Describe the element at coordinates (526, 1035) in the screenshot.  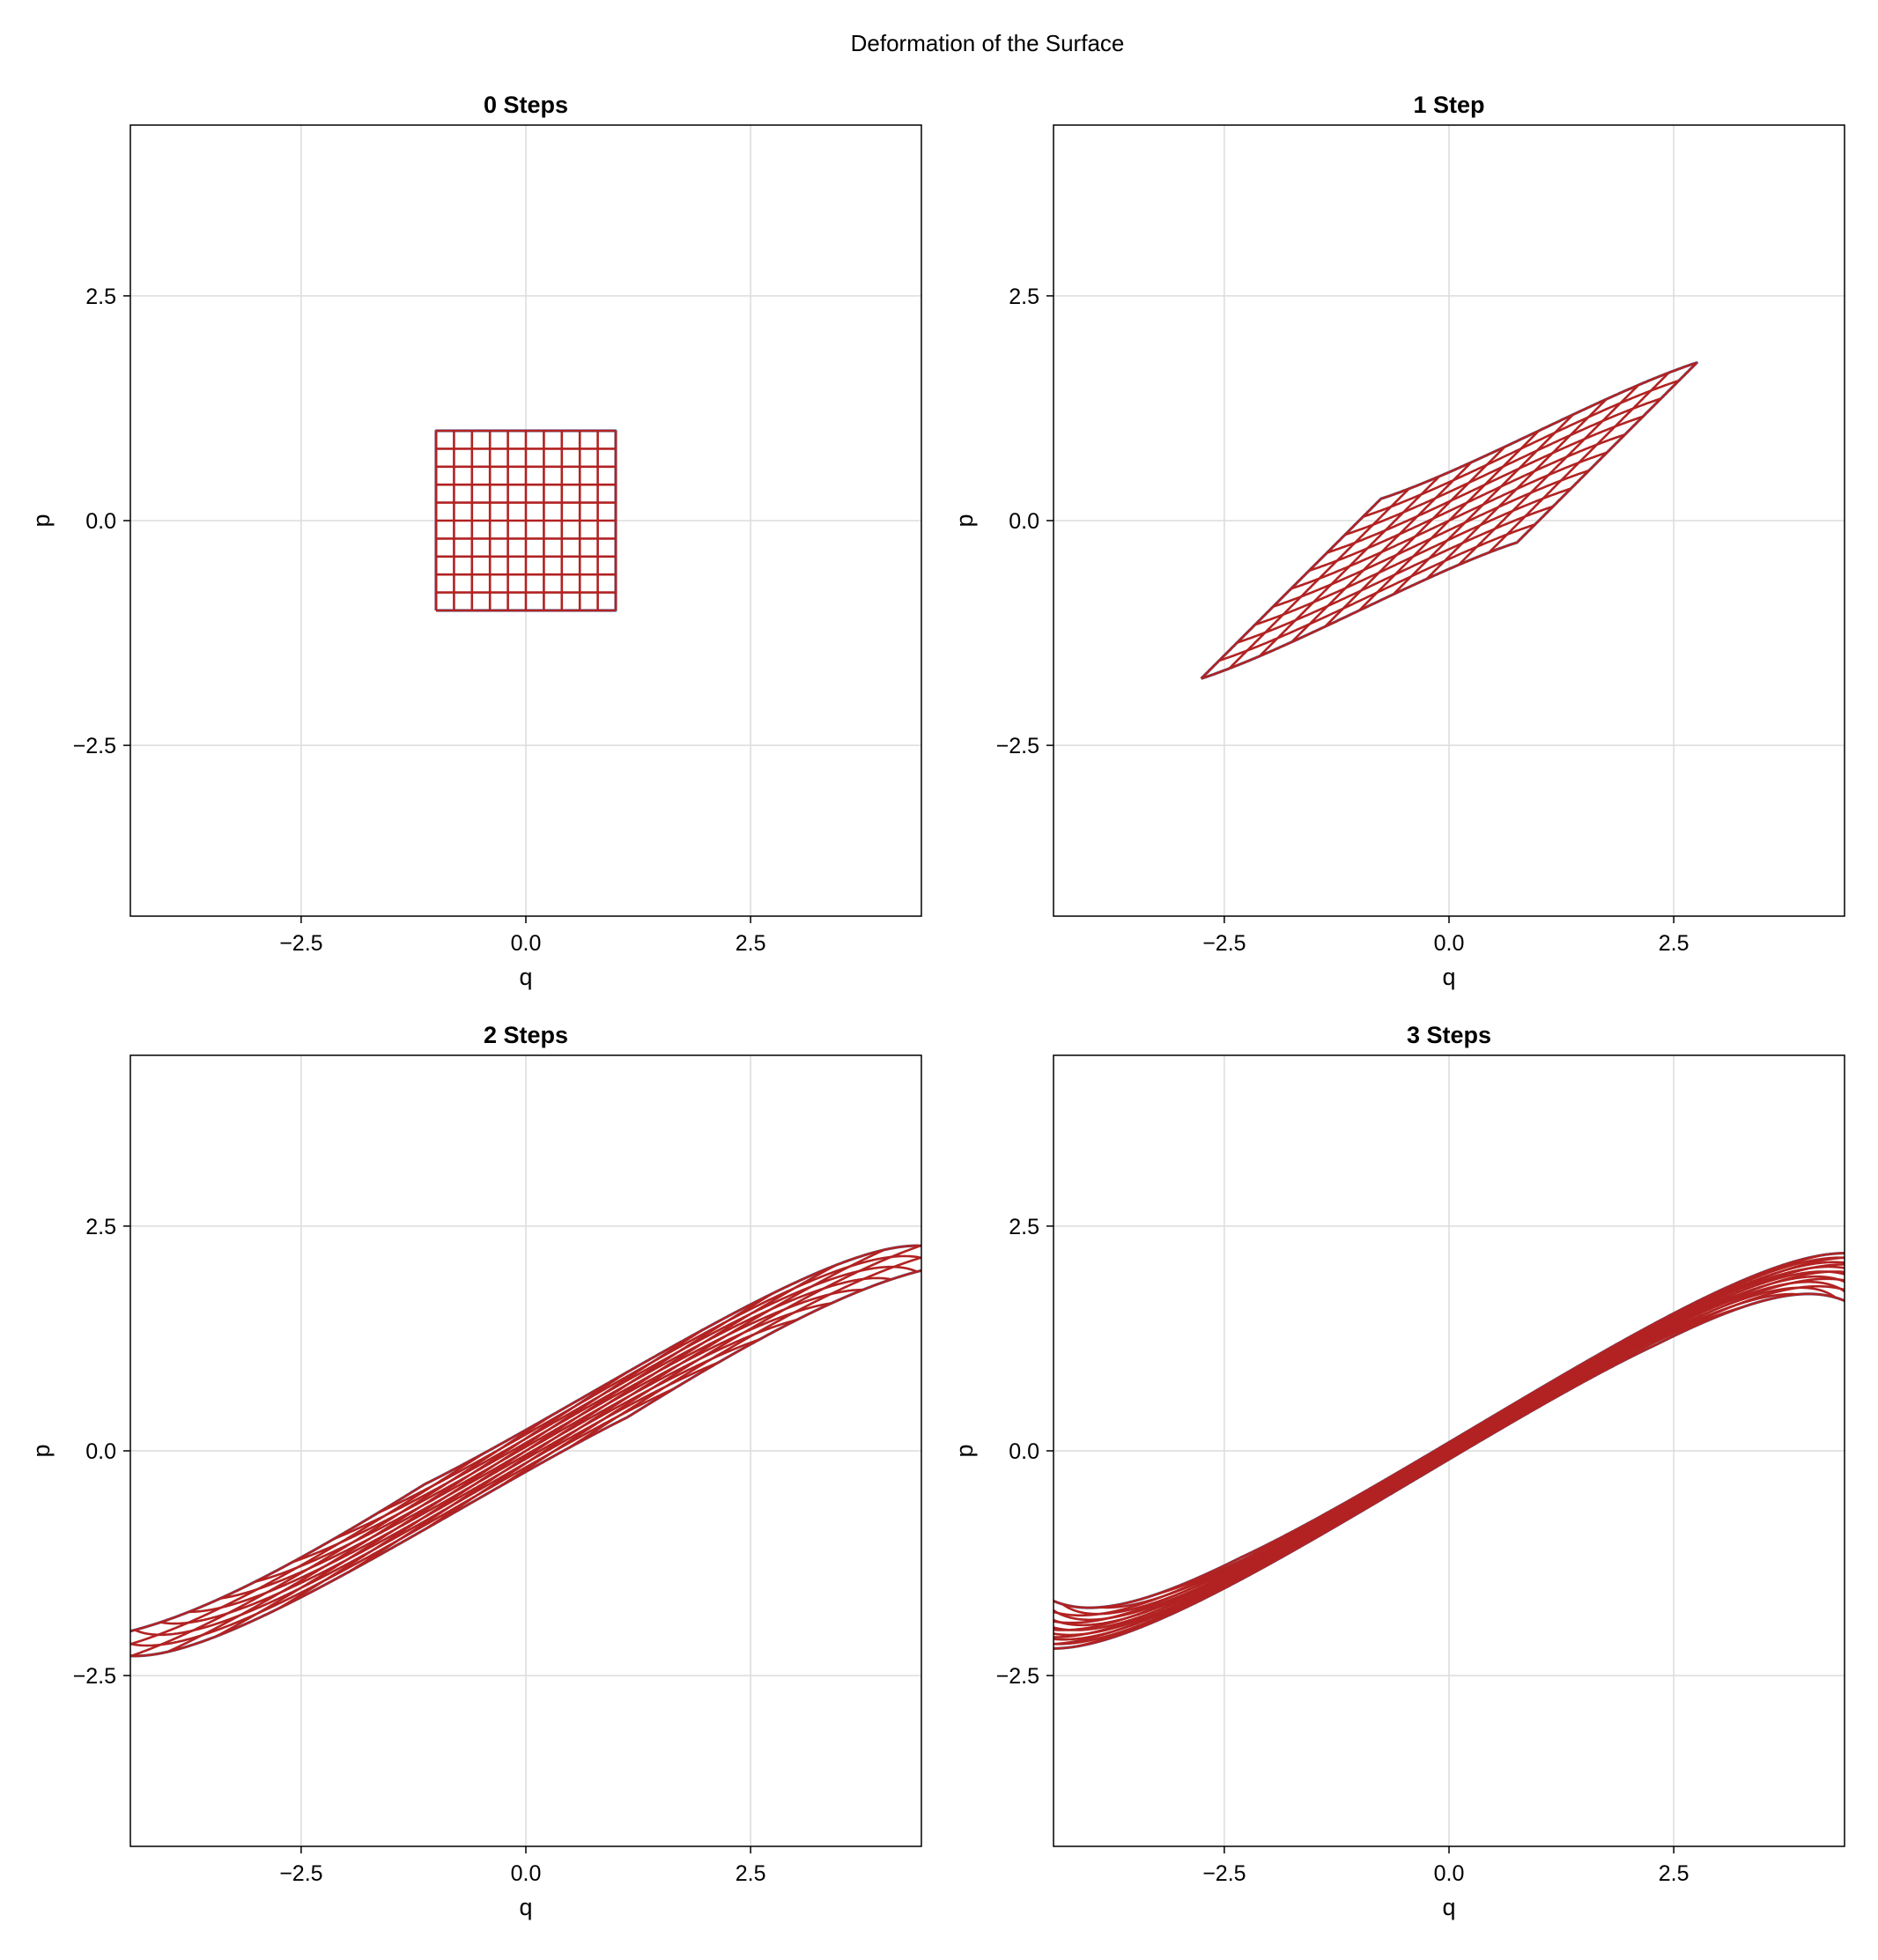
I see `panel-title: 2 Steps` at that location.